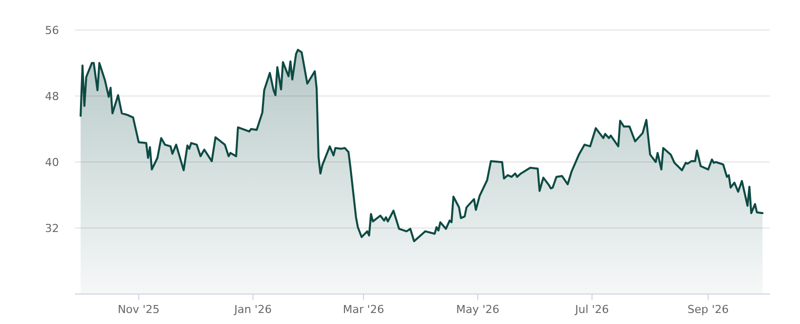 The height and width of the screenshot is (324, 800). I want to click on x-tick-label: Nov '25, so click(139, 309).